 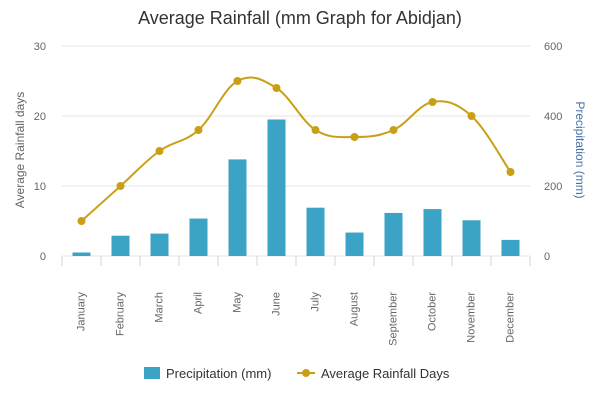 I want to click on x-axis-label: May, so click(x=237, y=302).